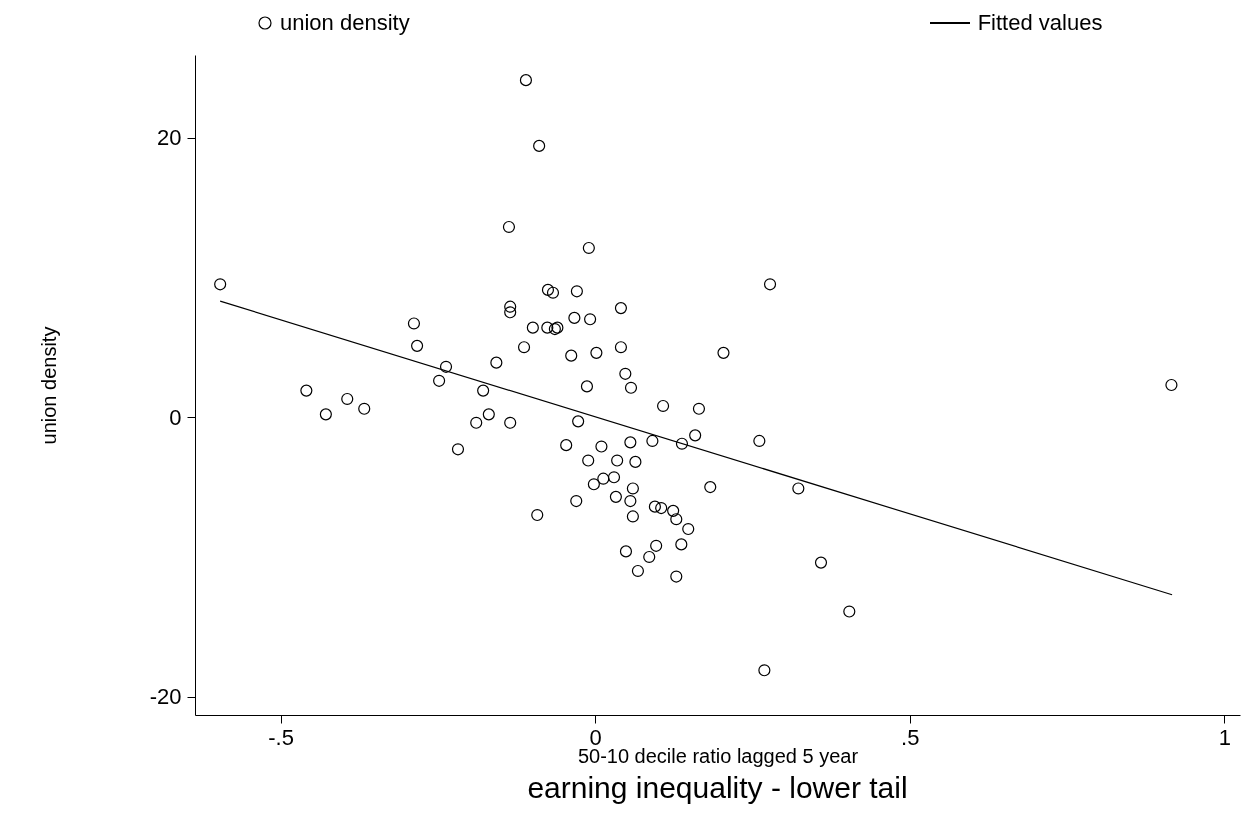 The width and height of the screenshot is (1254, 839). What do you see at coordinates (1040, 23) in the screenshot?
I see `legend-label: Fitted values` at bounding box center [1040, 23].